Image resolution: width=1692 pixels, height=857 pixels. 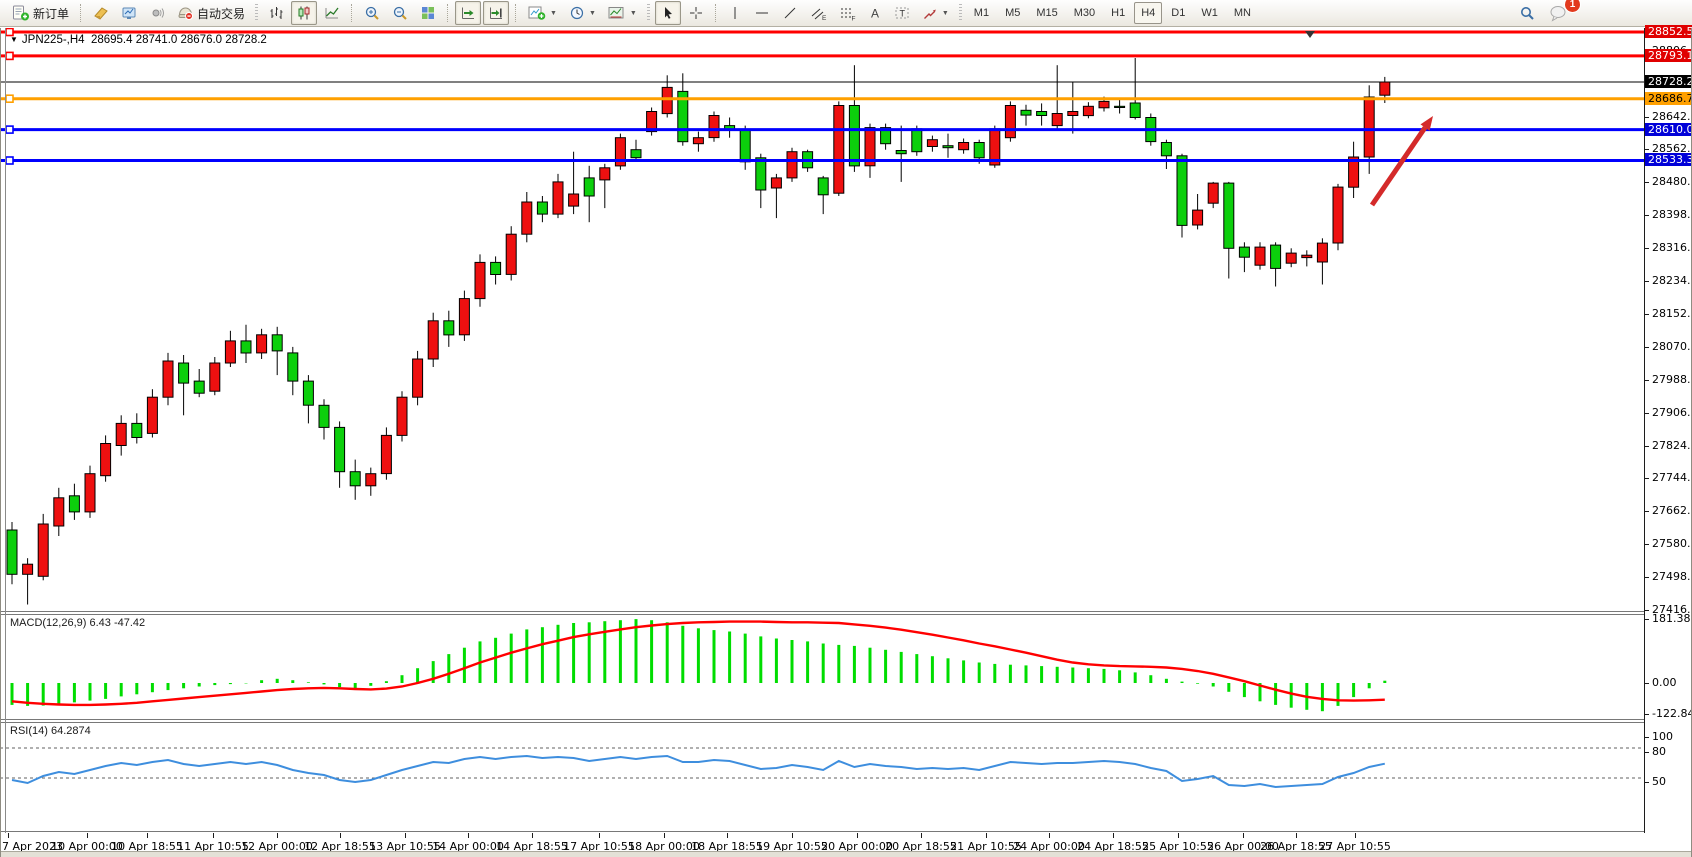 What do you see at coordinates (1427, 123) in the screenshot?
I see `trend-arrow-head` at bounding box center [1427, 123].